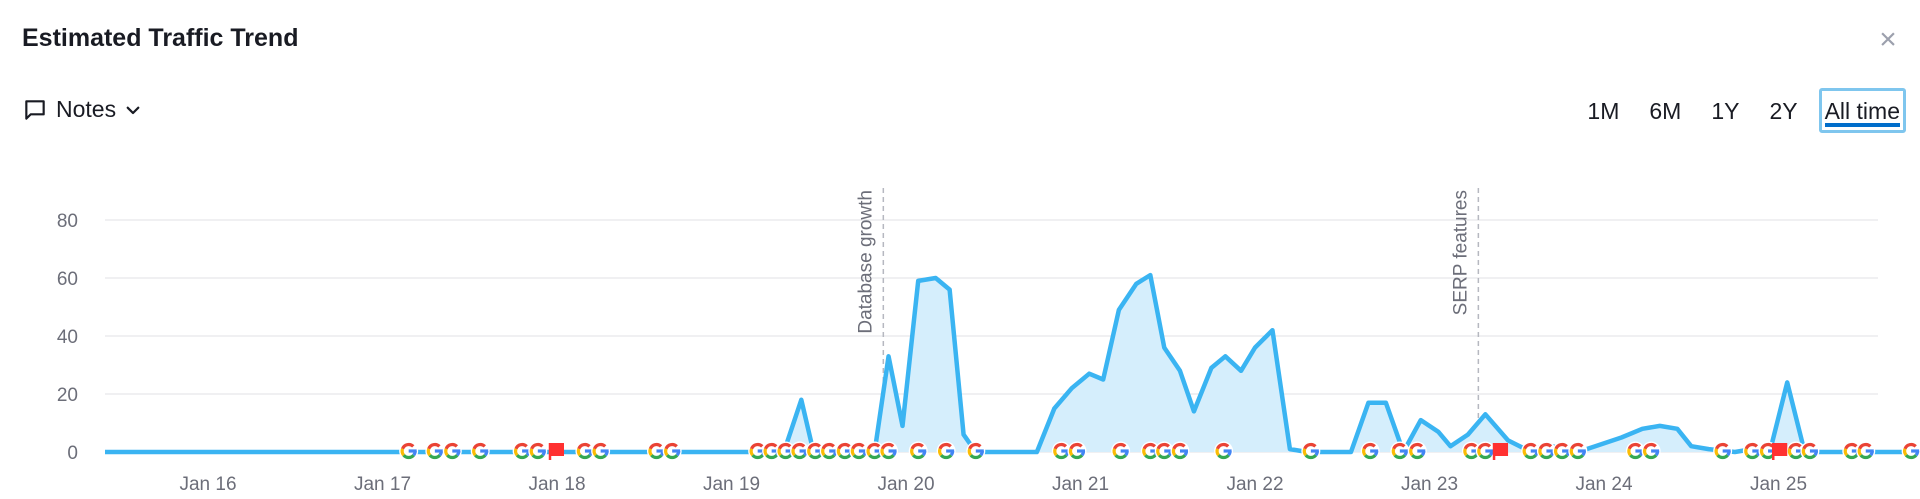  What do you see at coordinates (556, 484) in the screenshot?
I see `x-tick-label: Jan 18` at bounding box center [556, 484].